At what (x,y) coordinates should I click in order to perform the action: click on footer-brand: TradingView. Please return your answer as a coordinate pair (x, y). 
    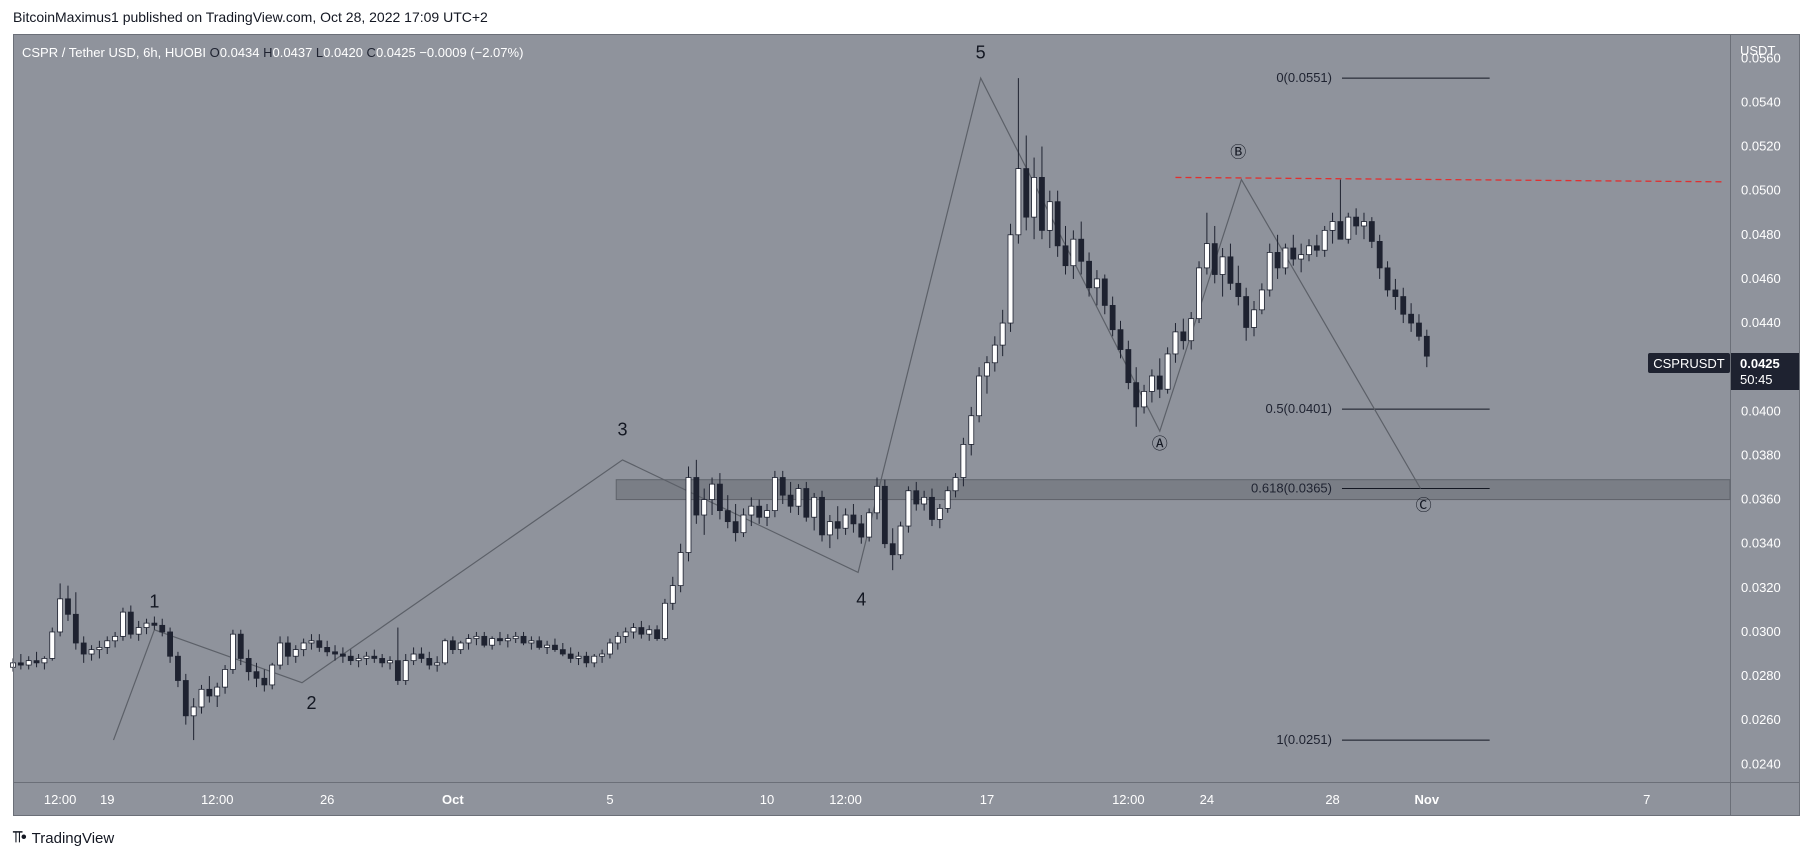
    Looking at the image, I should click on (73, 838).